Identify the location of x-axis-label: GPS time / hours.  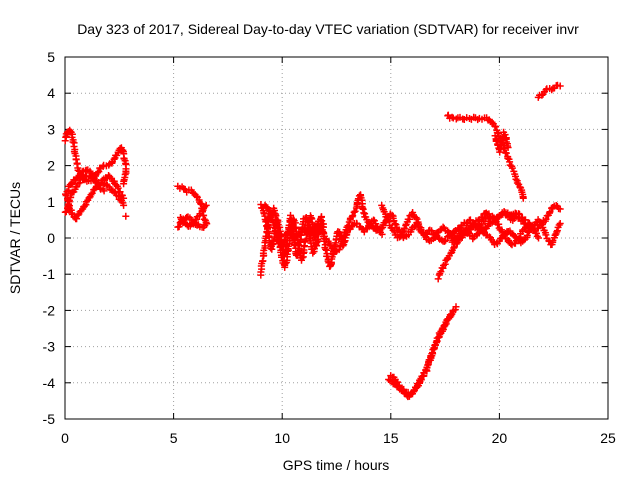
(336, 465).